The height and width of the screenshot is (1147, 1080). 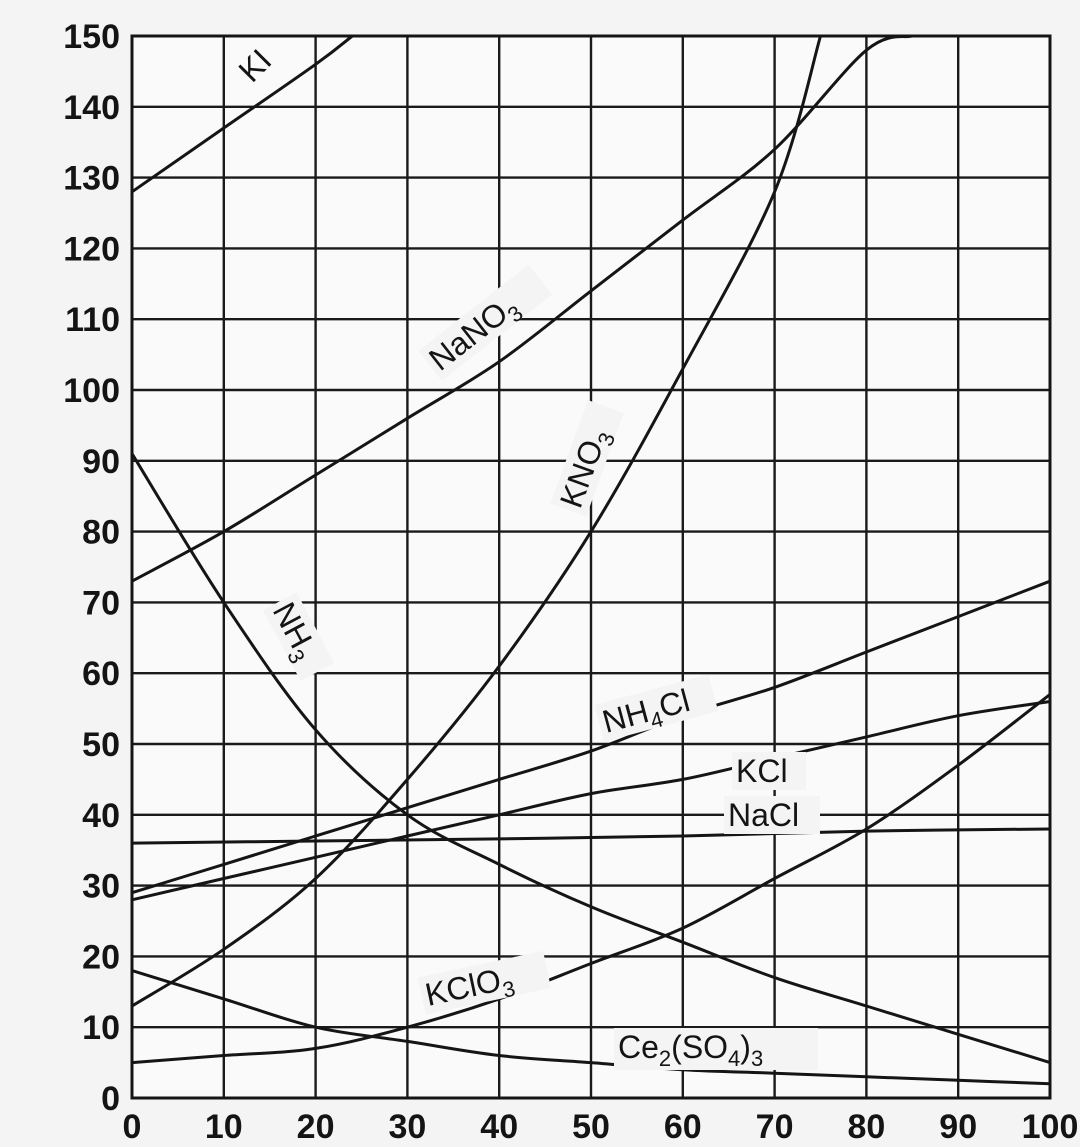 I want to click on label-Ce-sub3: 3, so click(x=757, y=1058).